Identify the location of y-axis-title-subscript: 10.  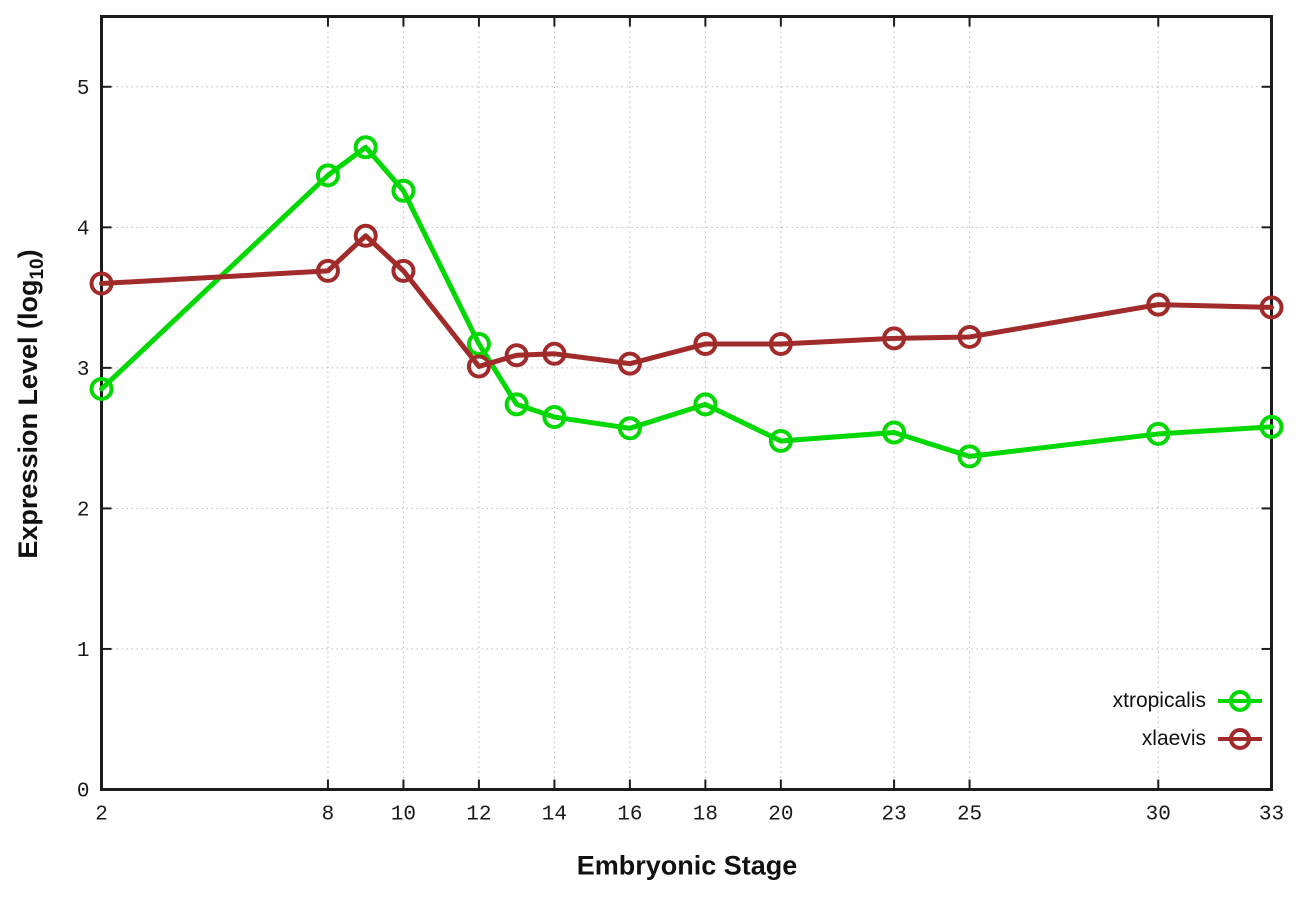
(37, 269).